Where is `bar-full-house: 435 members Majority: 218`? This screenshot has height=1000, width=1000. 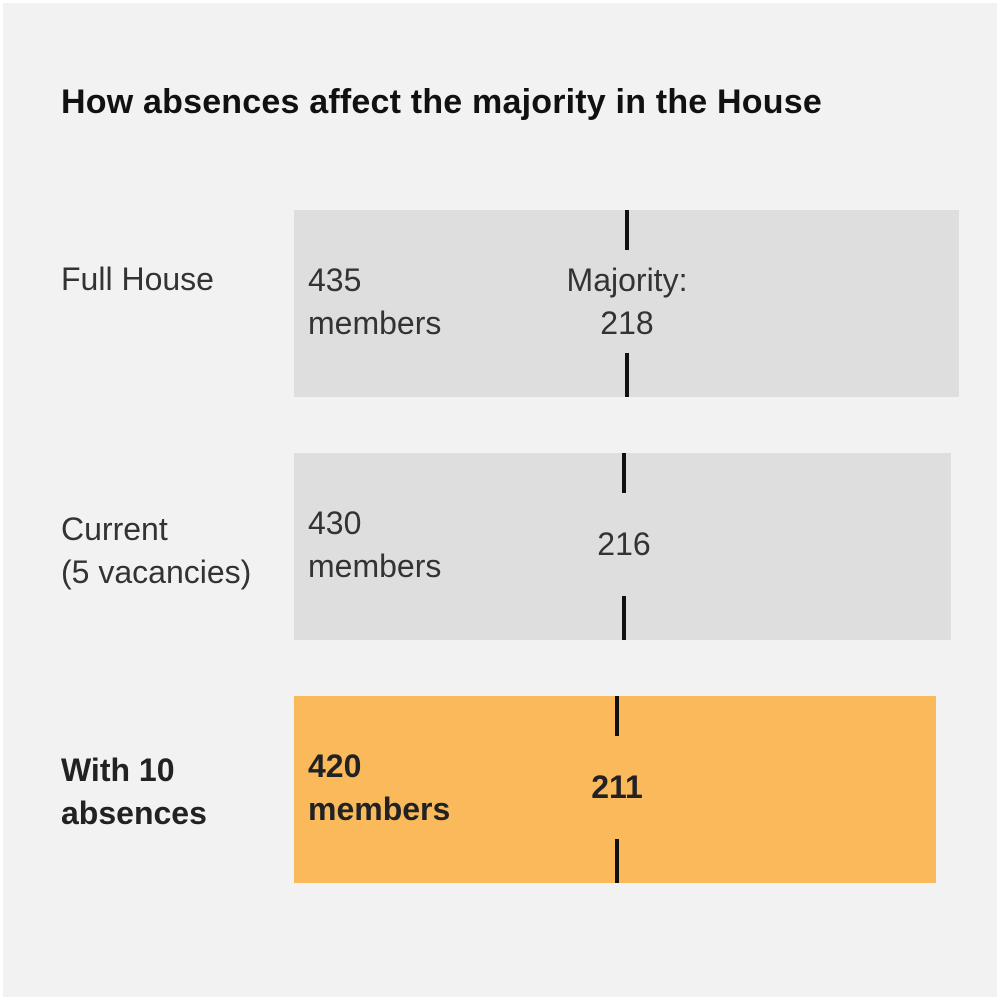
bar-full-house: 435 members Majority: 218 is located at coordinates (626, 303).